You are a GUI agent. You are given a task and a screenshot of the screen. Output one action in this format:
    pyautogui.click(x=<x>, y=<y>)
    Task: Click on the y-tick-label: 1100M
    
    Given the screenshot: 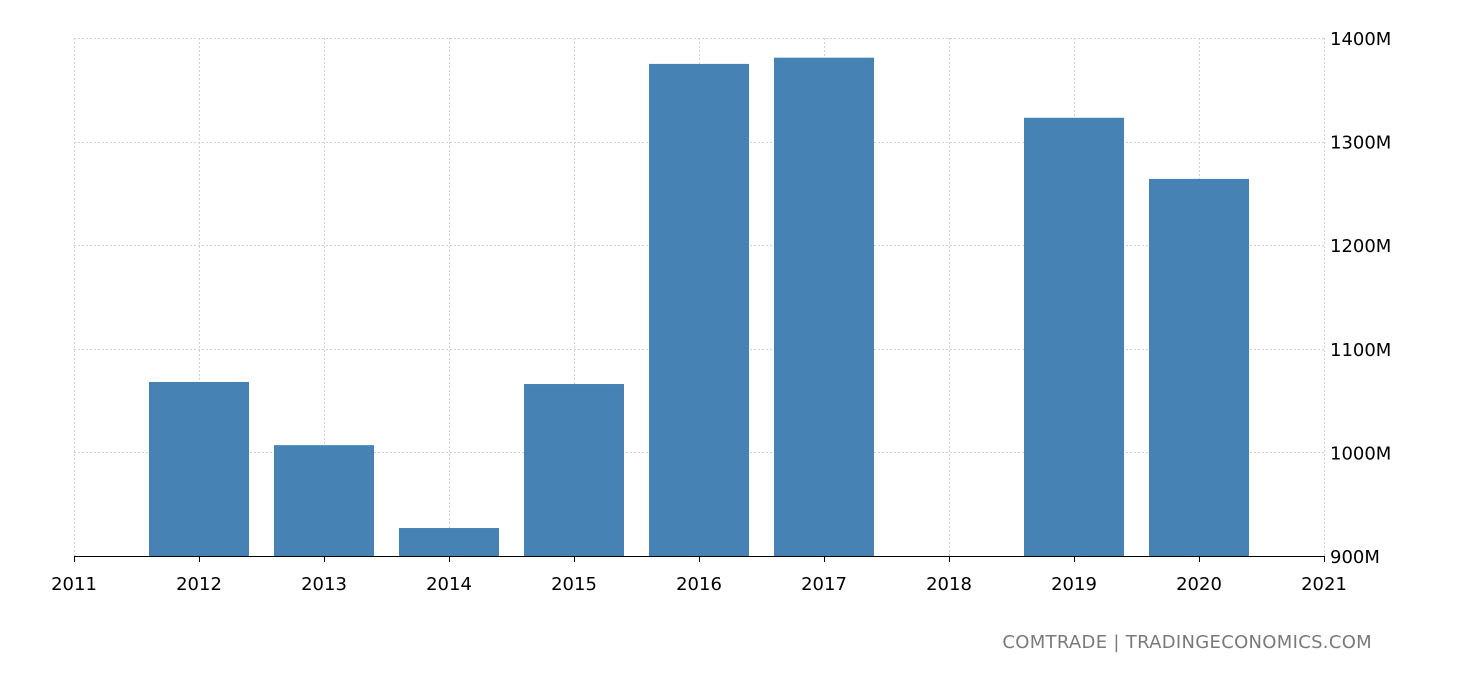 What is the action you would take?
    pyautogui.click(x=1360, y=350)
    